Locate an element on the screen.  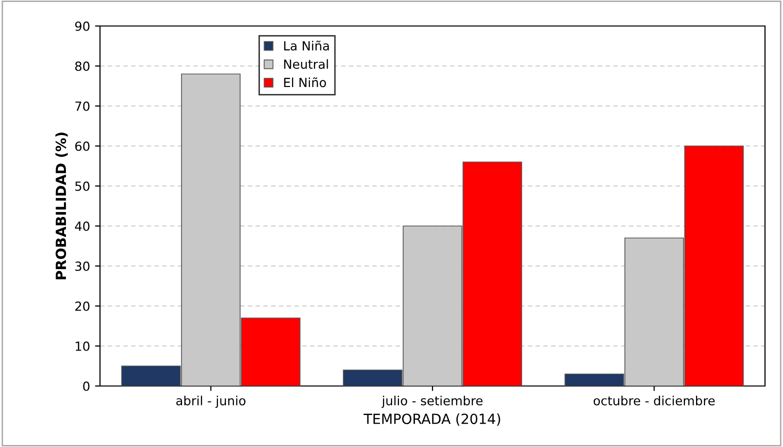
x-axis-title: TEMPORADA (2014) is located at coordinates (432, 419).